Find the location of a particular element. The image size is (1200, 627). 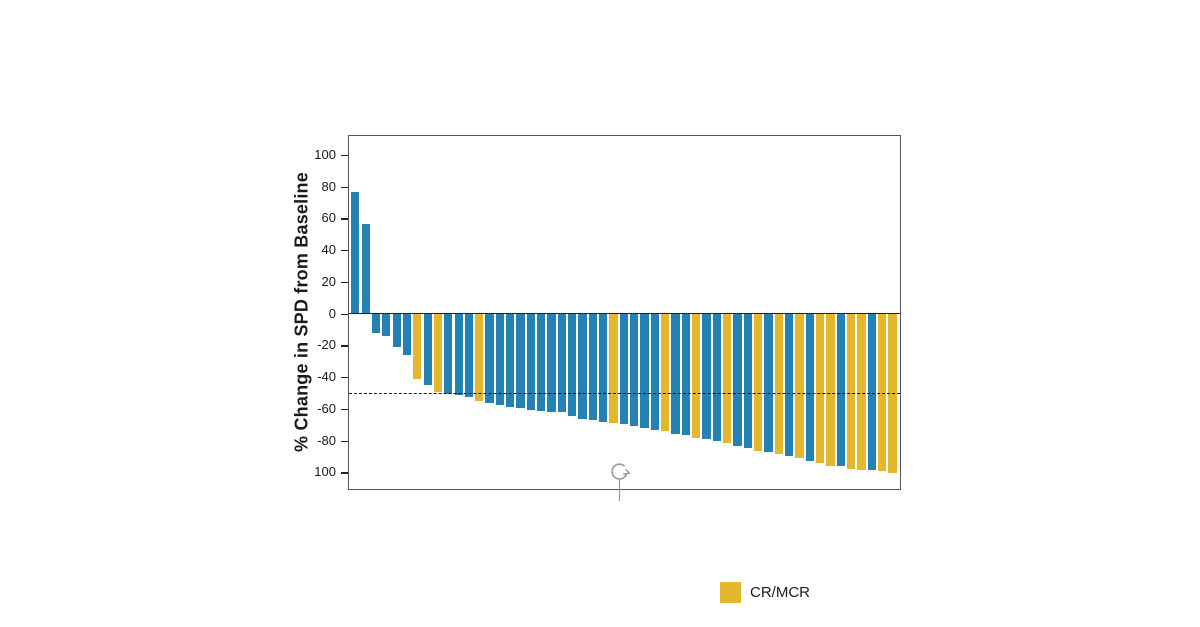

legend: CR/MCR is located at coordinates (765, 592).